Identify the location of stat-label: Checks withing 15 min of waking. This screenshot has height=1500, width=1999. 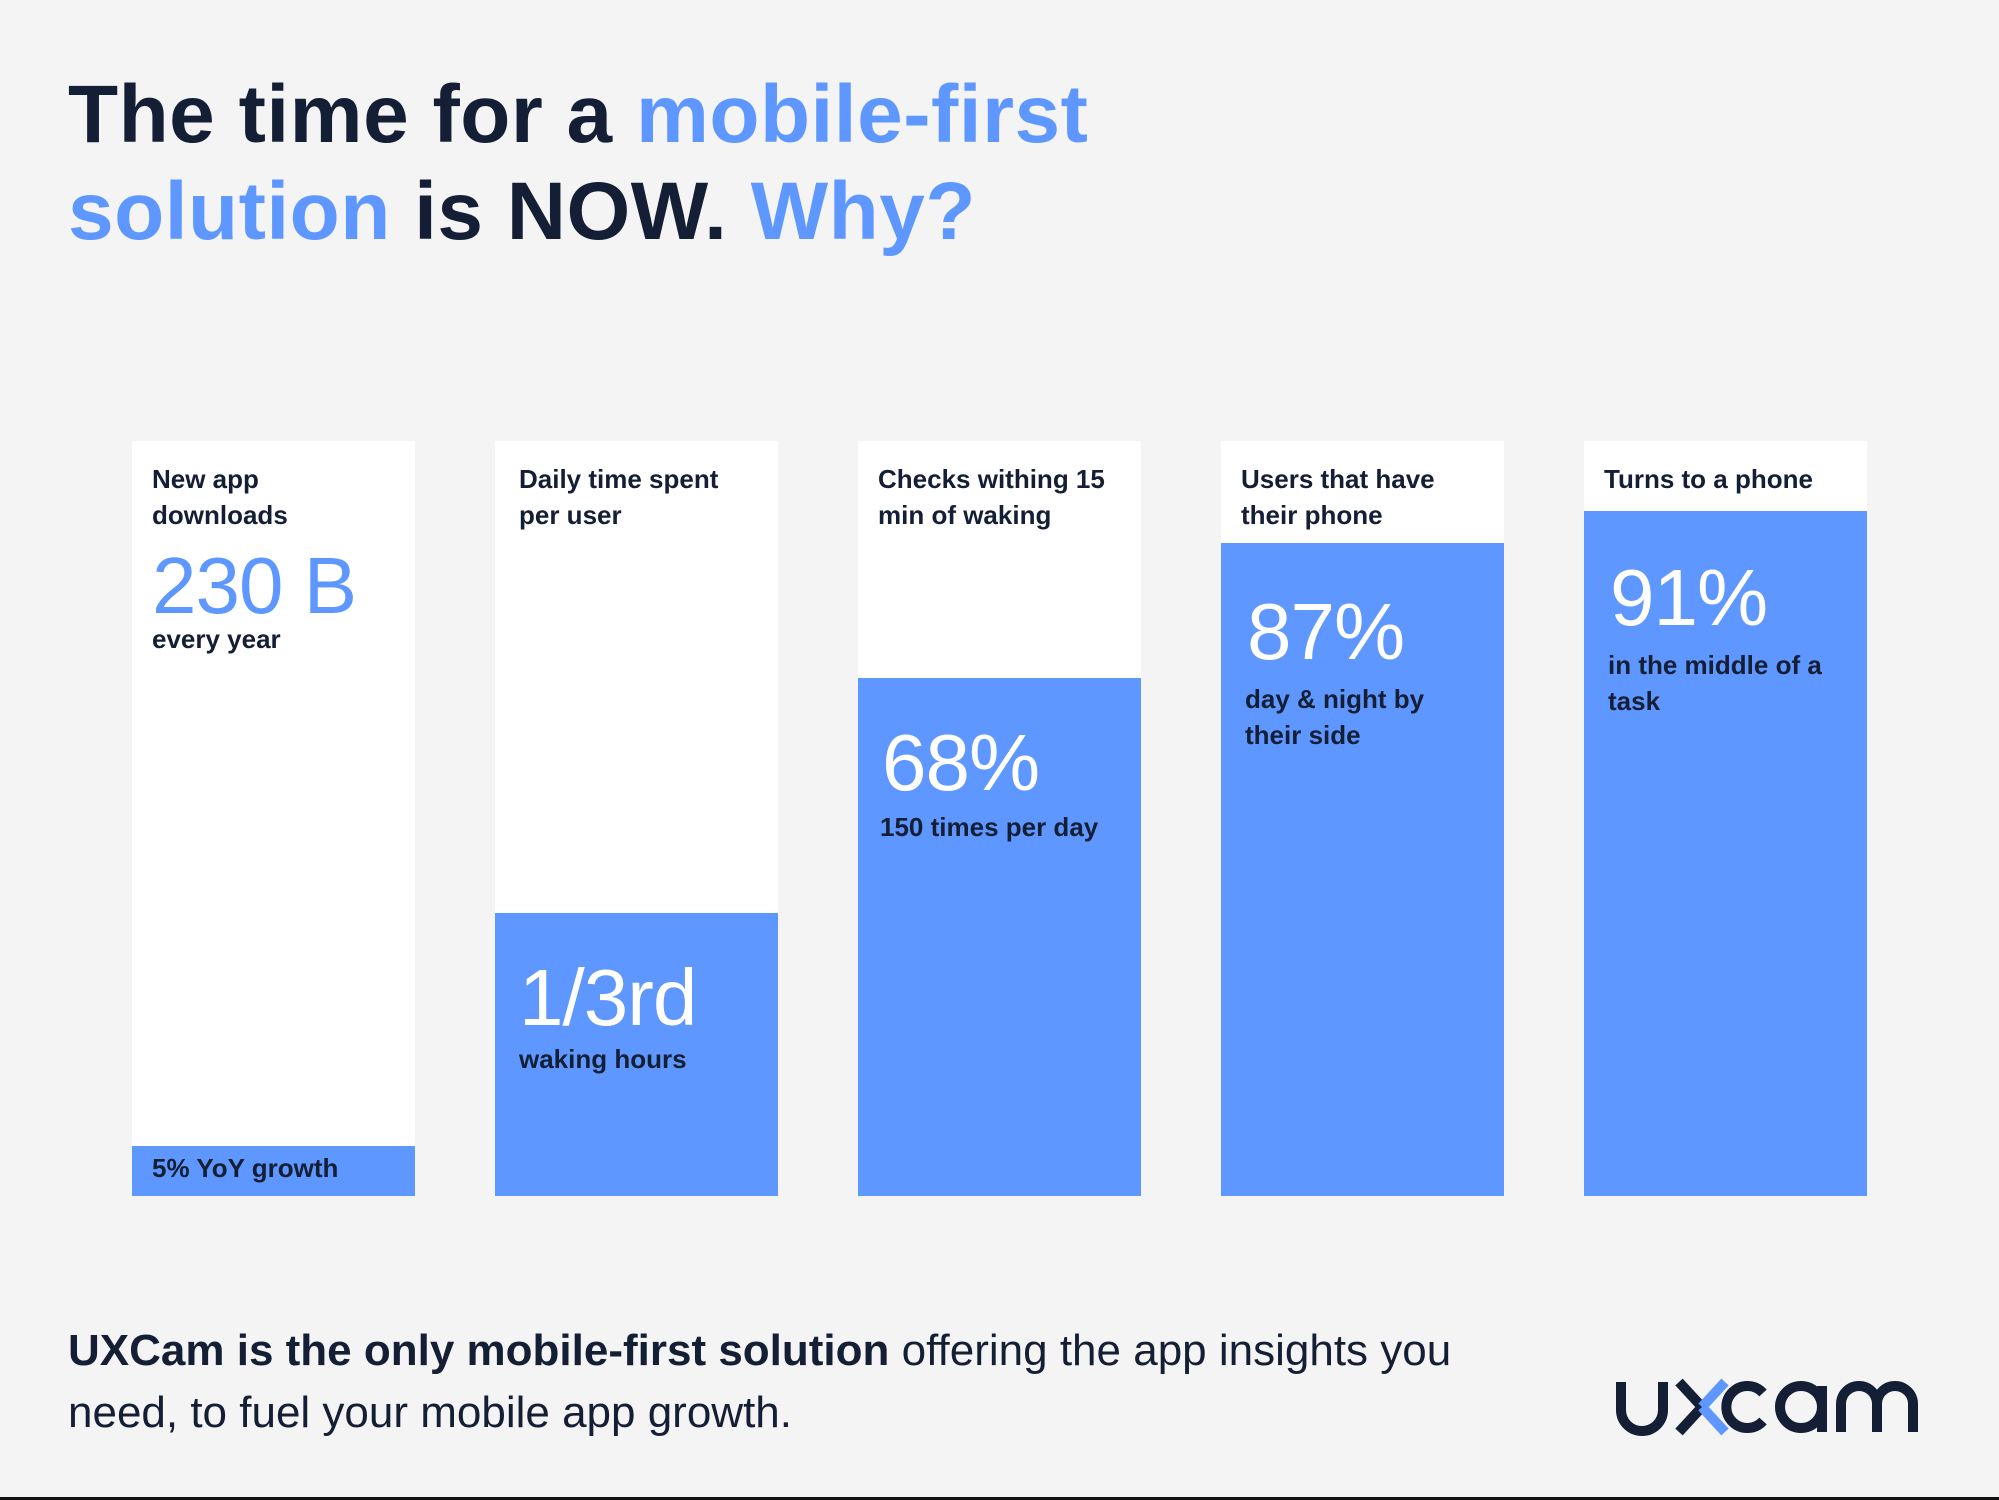
(991, 497).